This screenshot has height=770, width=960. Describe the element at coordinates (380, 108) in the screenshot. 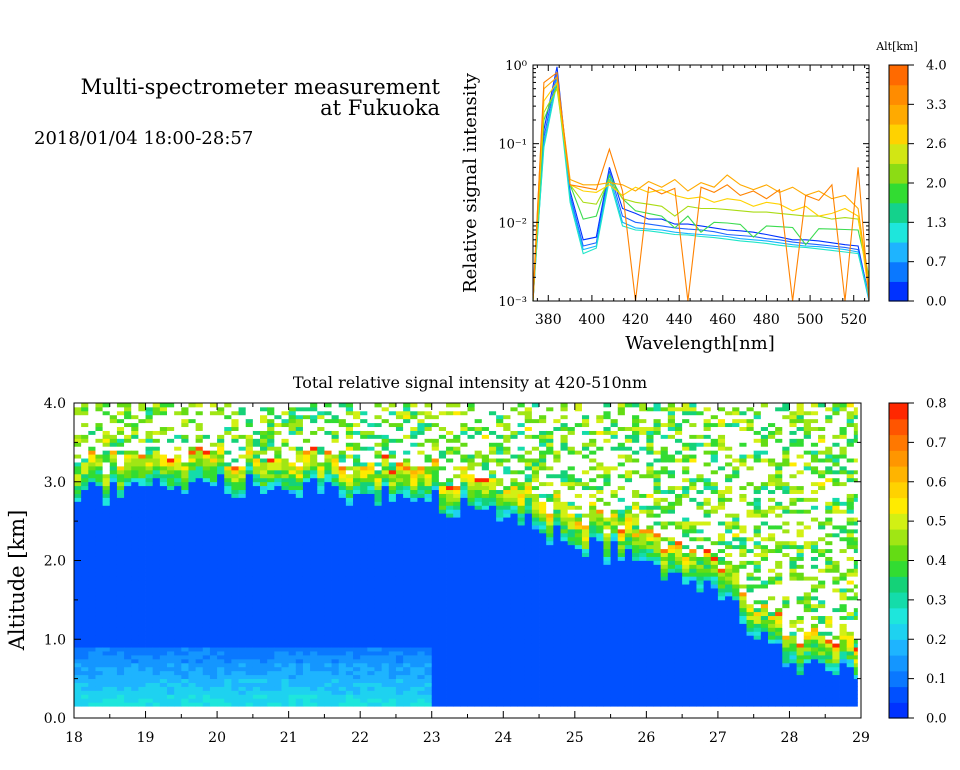

I see `chart-title-line-2: at Fukuoka` at that location.